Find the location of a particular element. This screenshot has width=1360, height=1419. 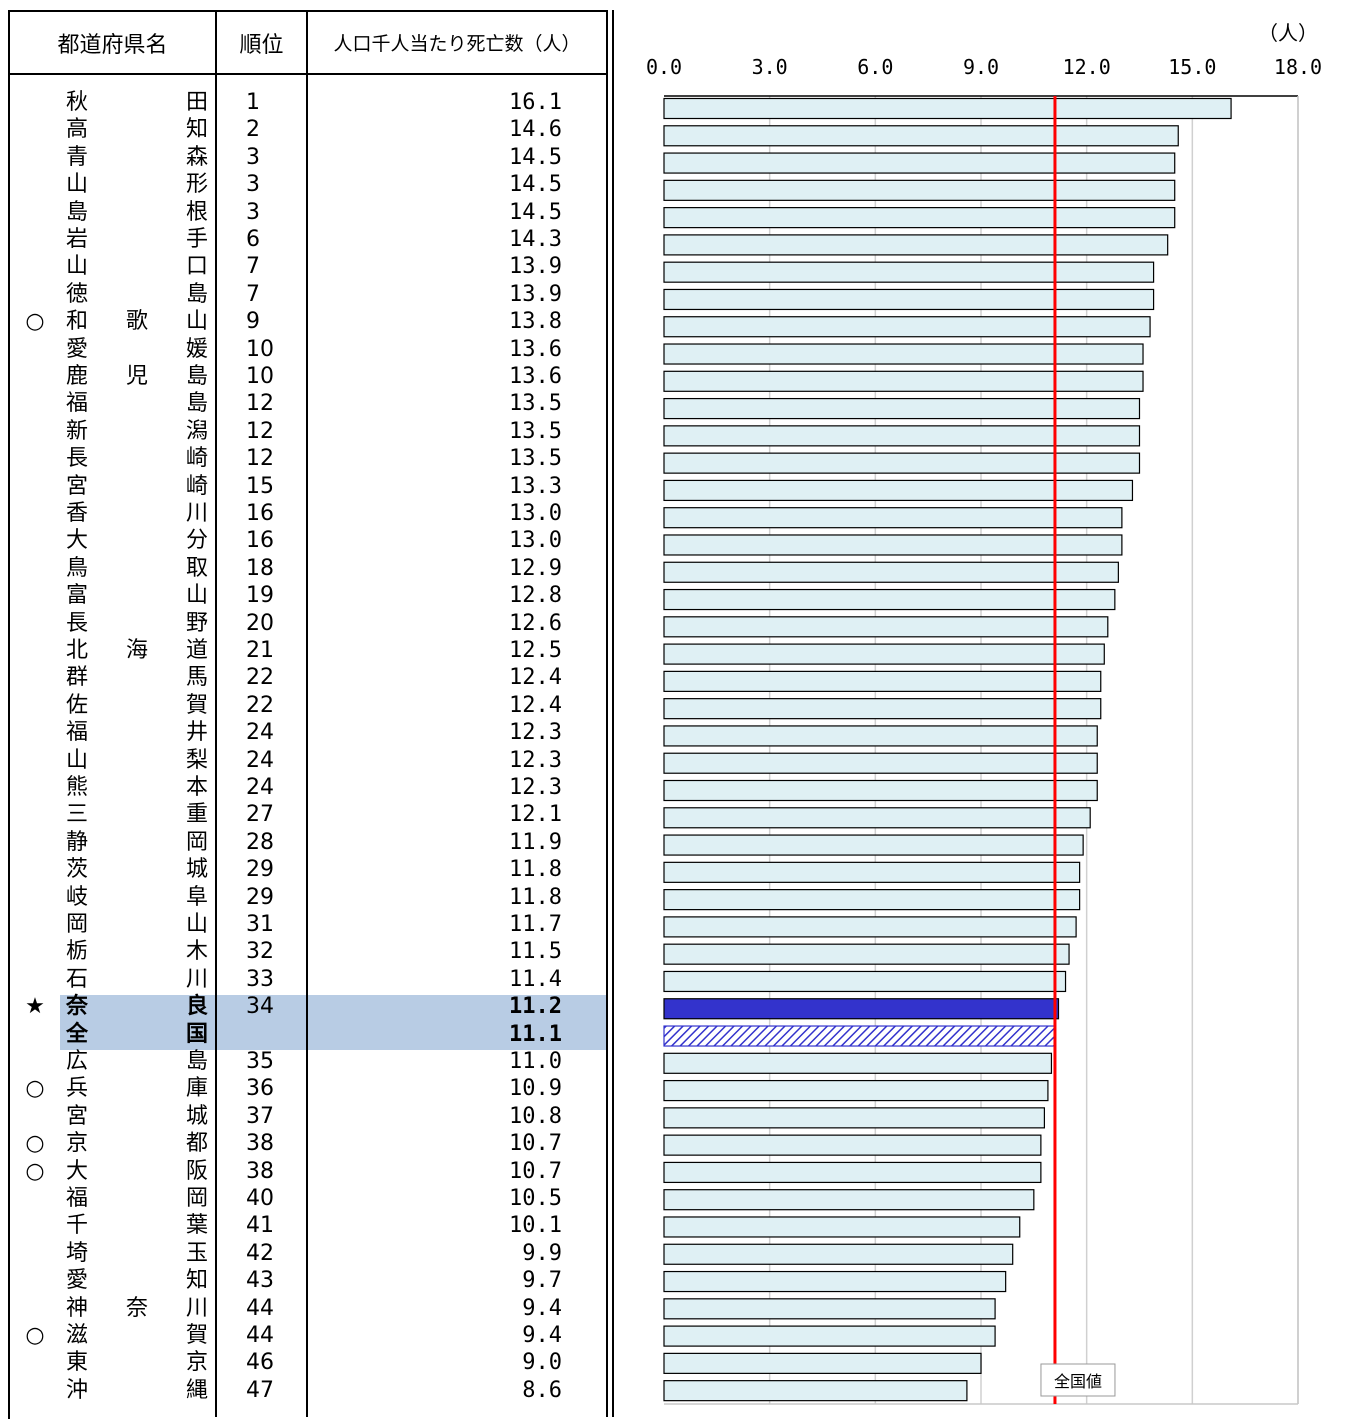

reference-label: 全国値 is located at coordinates (1078, 1381).